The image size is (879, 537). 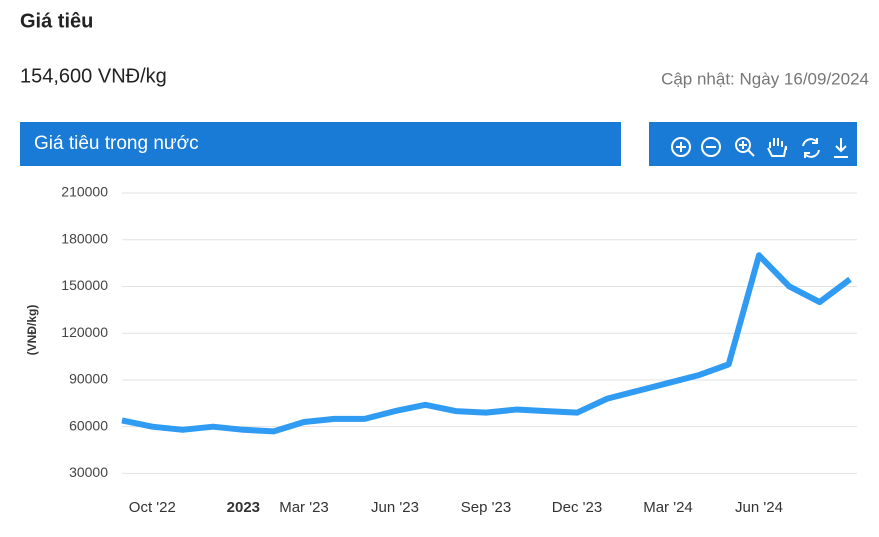 What do you see at coordinates (486, 507) in the screenshot?
I see `x-tick-label: Sep '23` at bounding box center [486, 507].